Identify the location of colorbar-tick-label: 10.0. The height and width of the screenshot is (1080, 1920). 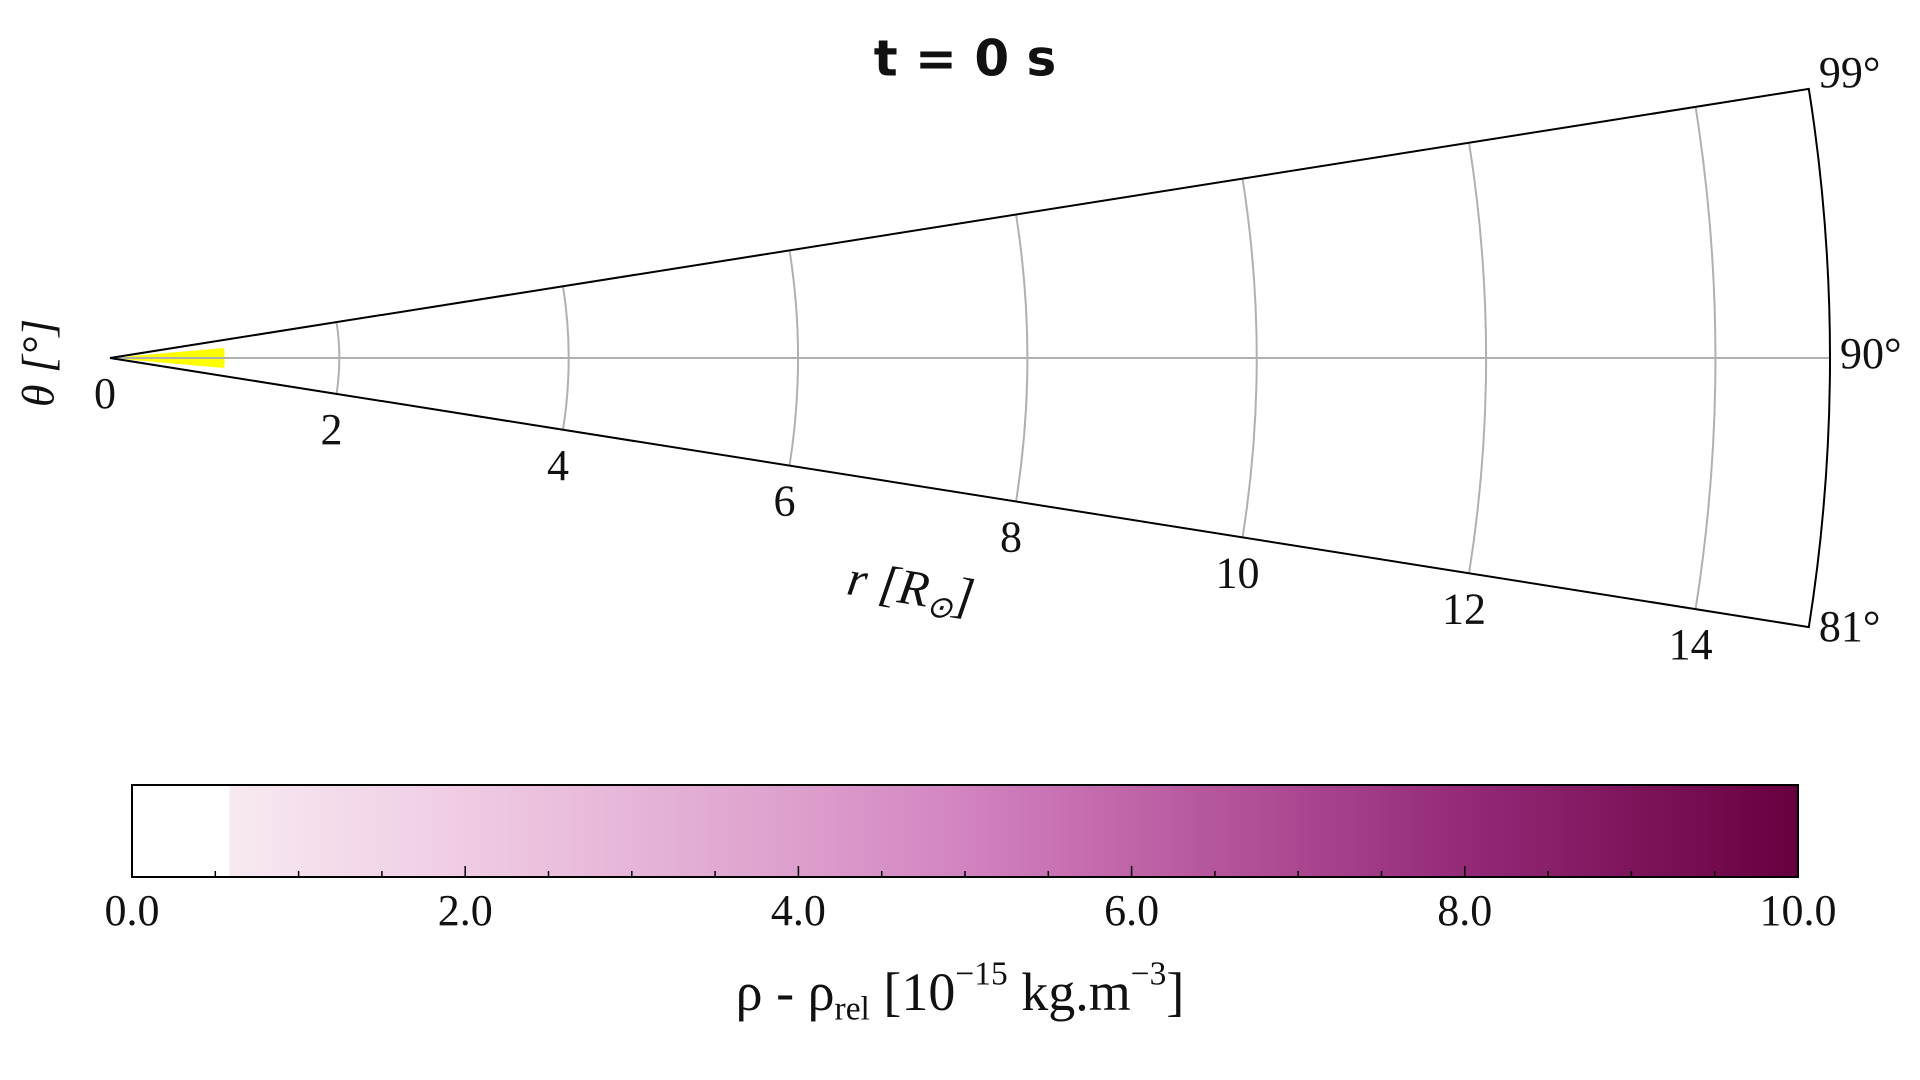
(1798, 910).